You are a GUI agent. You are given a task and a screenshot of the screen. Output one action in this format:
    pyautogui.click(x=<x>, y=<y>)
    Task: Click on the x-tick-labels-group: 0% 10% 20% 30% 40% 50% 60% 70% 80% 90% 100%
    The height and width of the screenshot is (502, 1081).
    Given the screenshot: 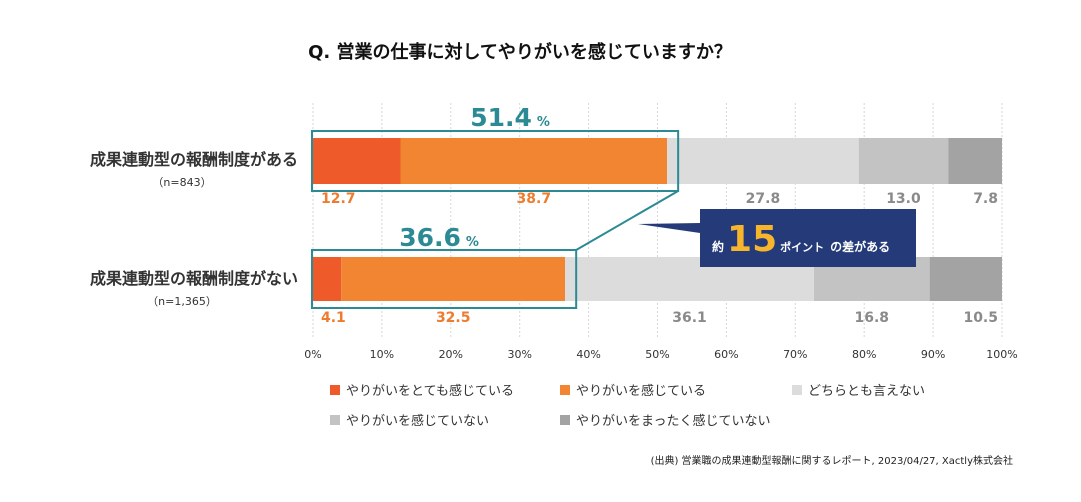 What is the action you would take?
    pyautogui.click(x=660, y=354)
    